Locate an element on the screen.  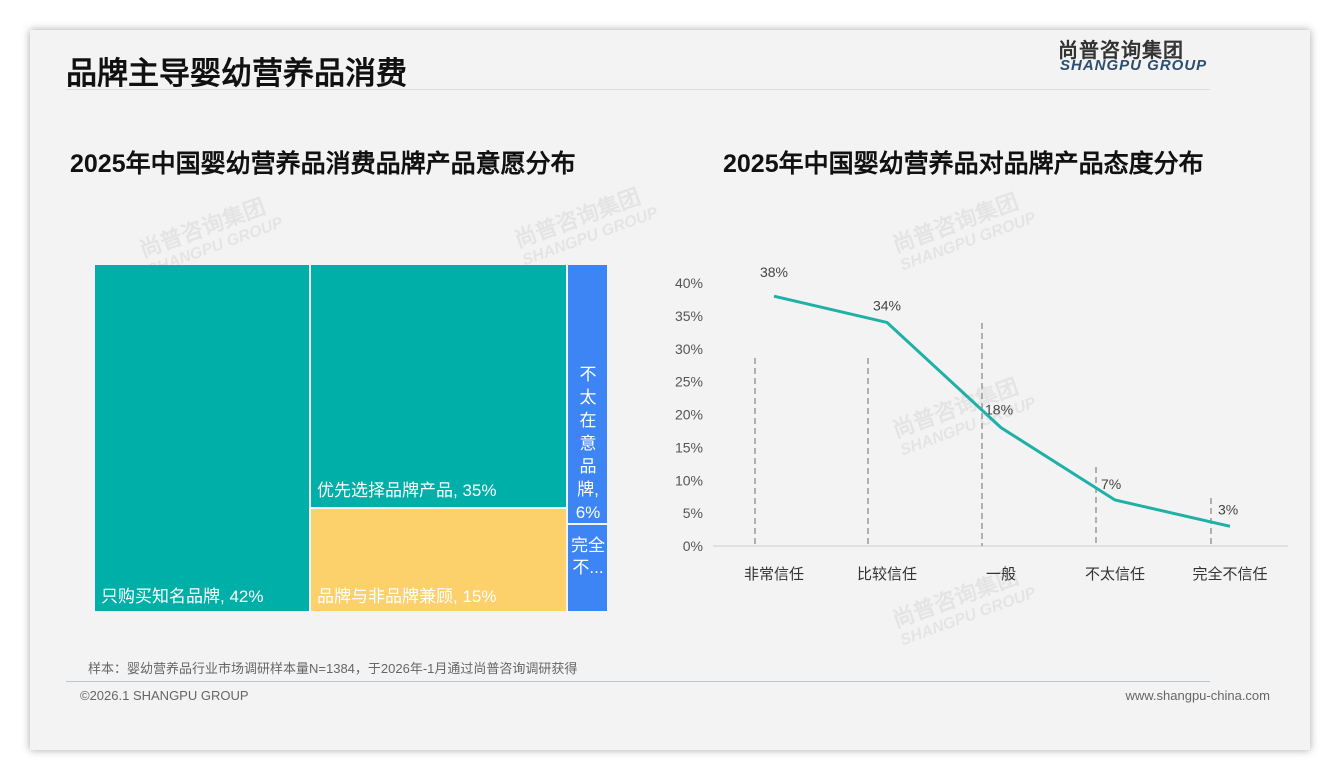
treemap-cell: 不太在意品牌, 6% is located at coordinates (587, 394).